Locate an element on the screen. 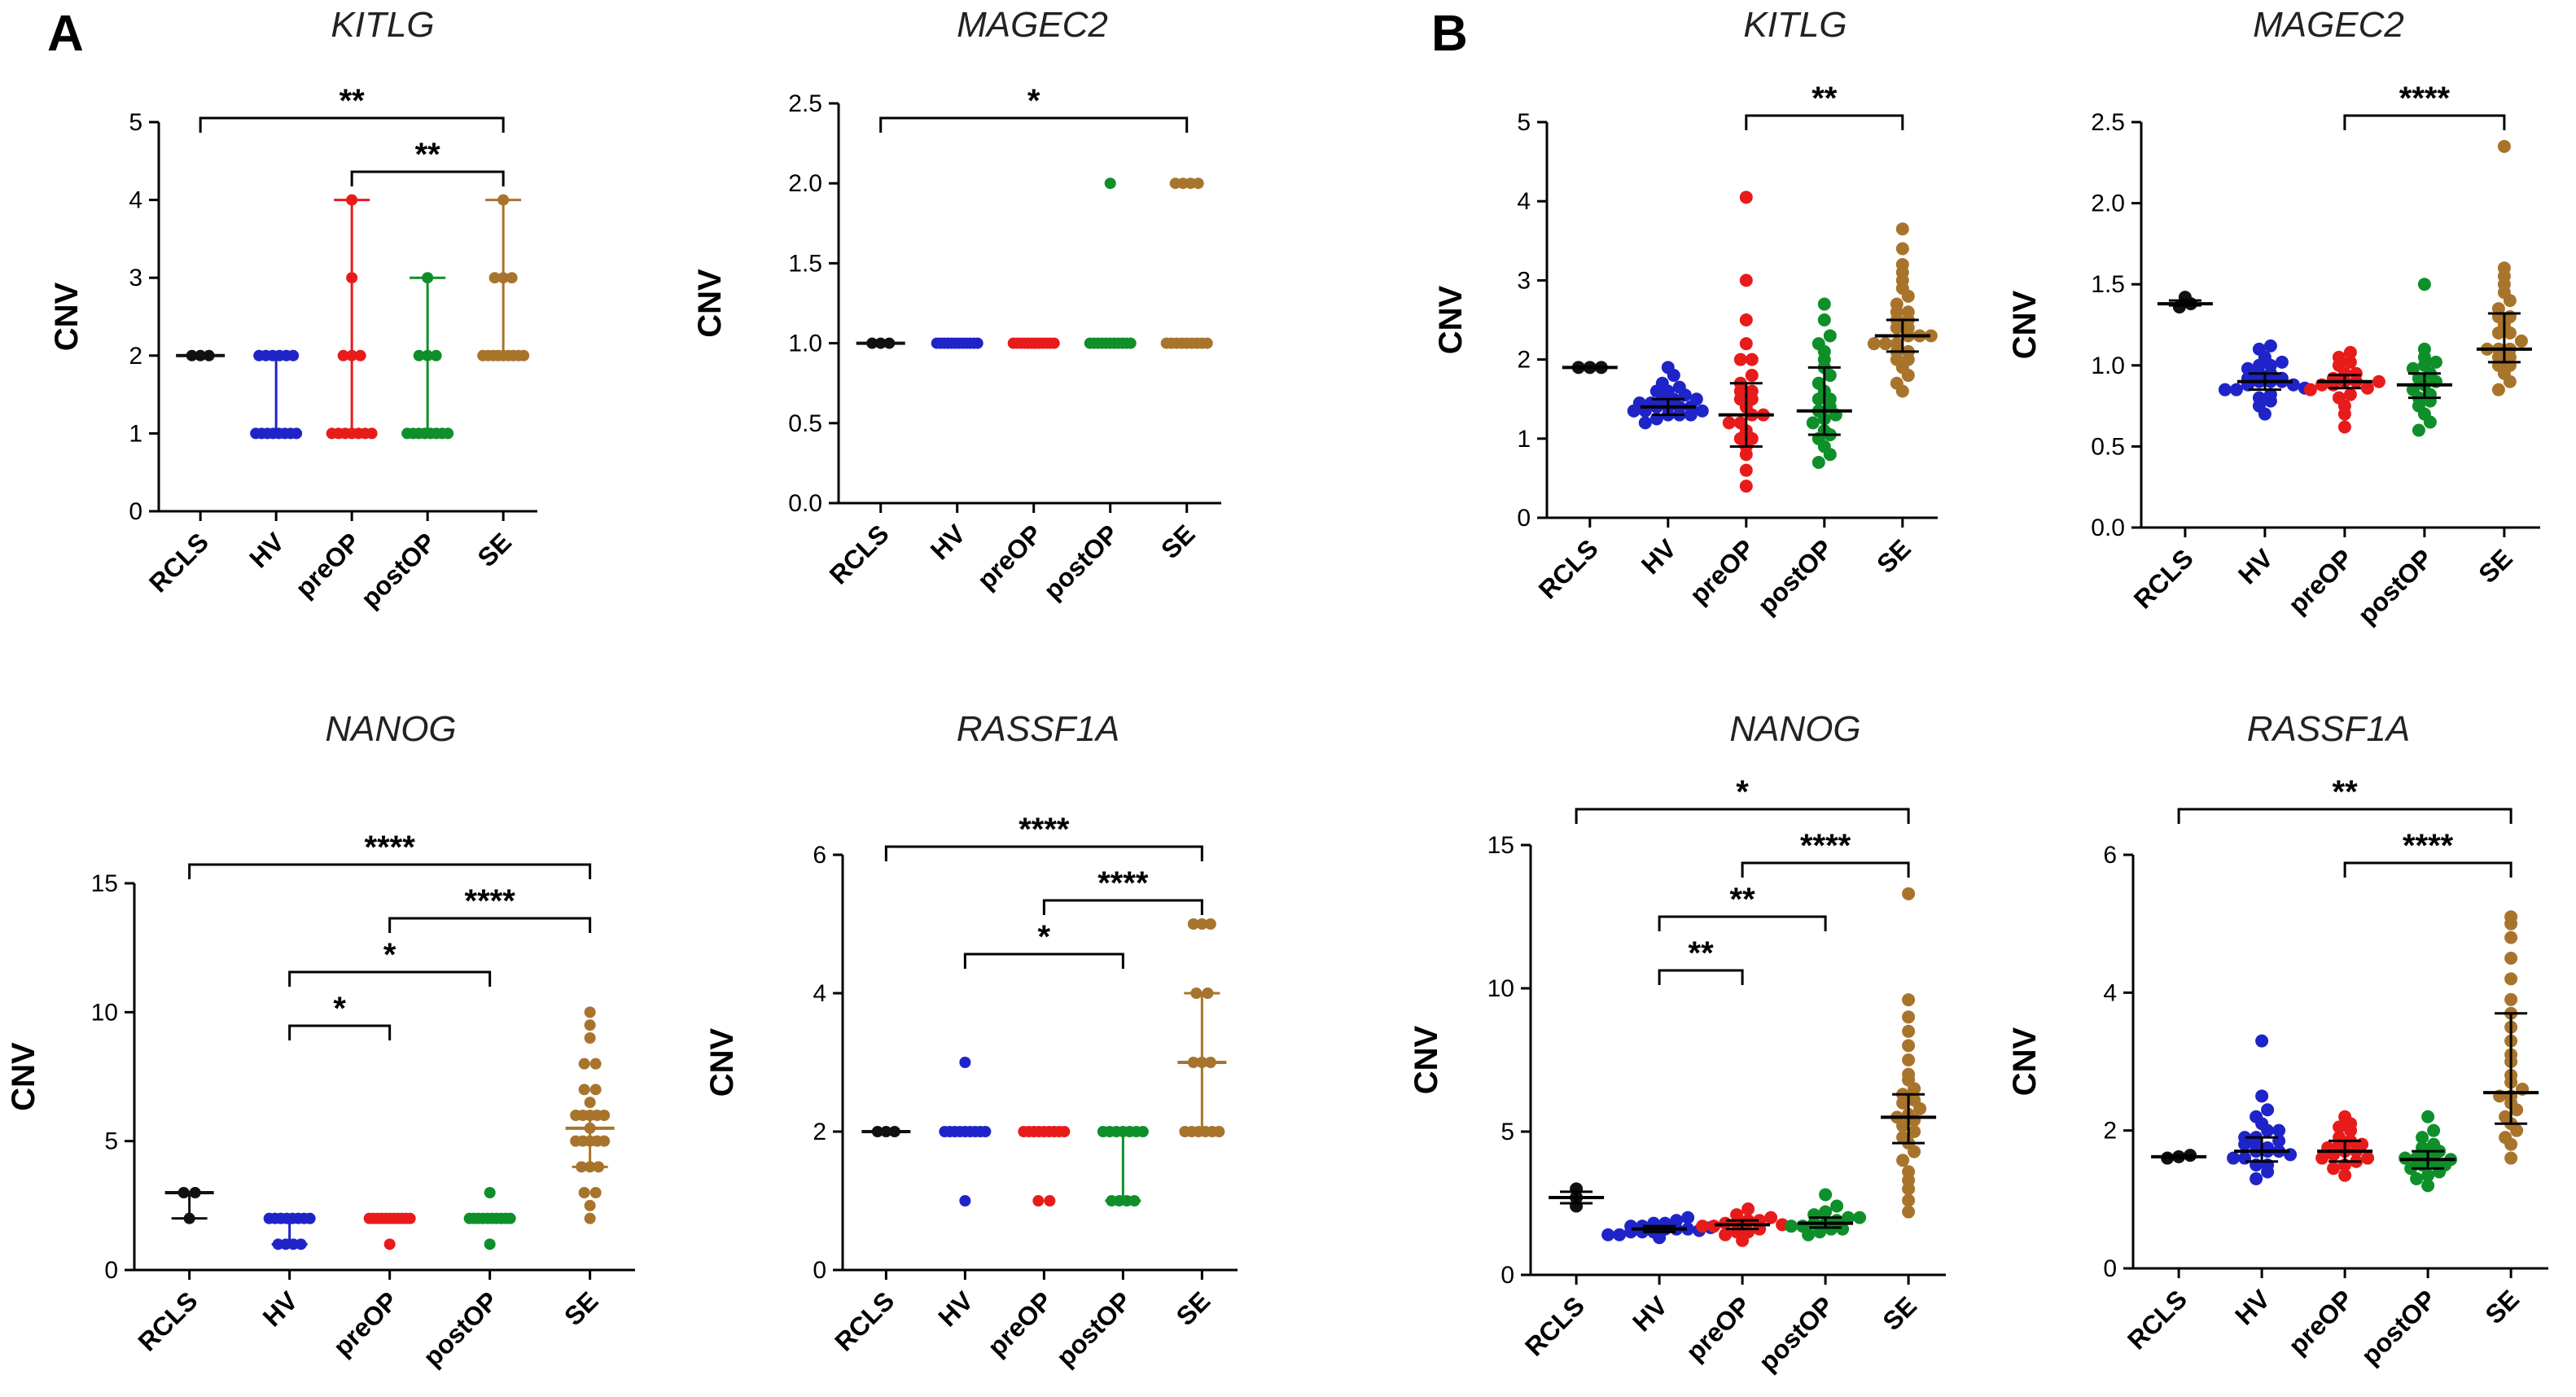 This screenshot has height=1397, width=2576. significance-label: **** is located at coordinates (1825, 846).